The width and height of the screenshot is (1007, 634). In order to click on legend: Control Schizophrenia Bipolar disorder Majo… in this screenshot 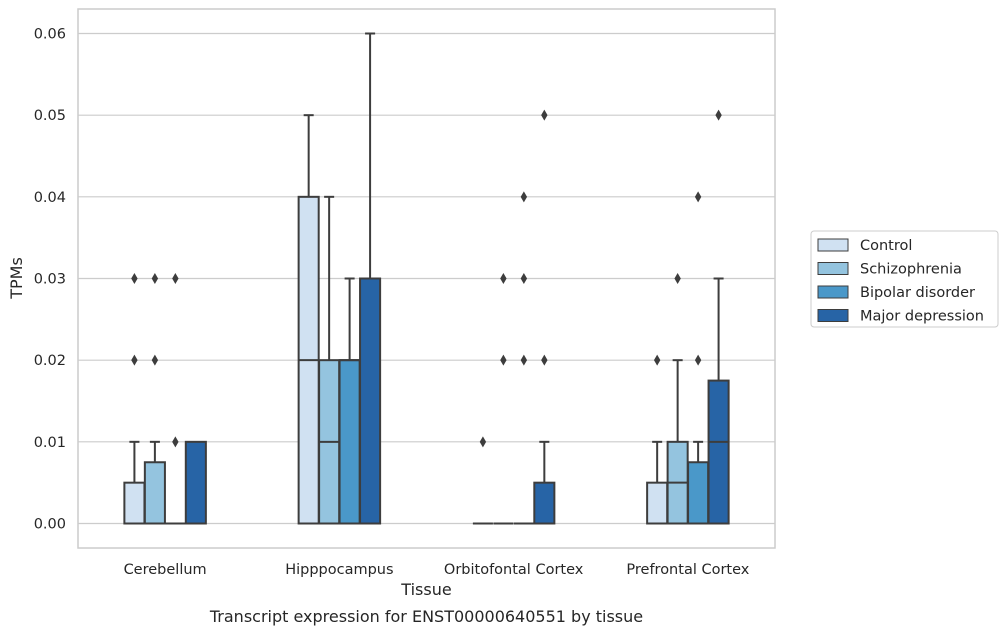, I will do `click(904, 279)`.